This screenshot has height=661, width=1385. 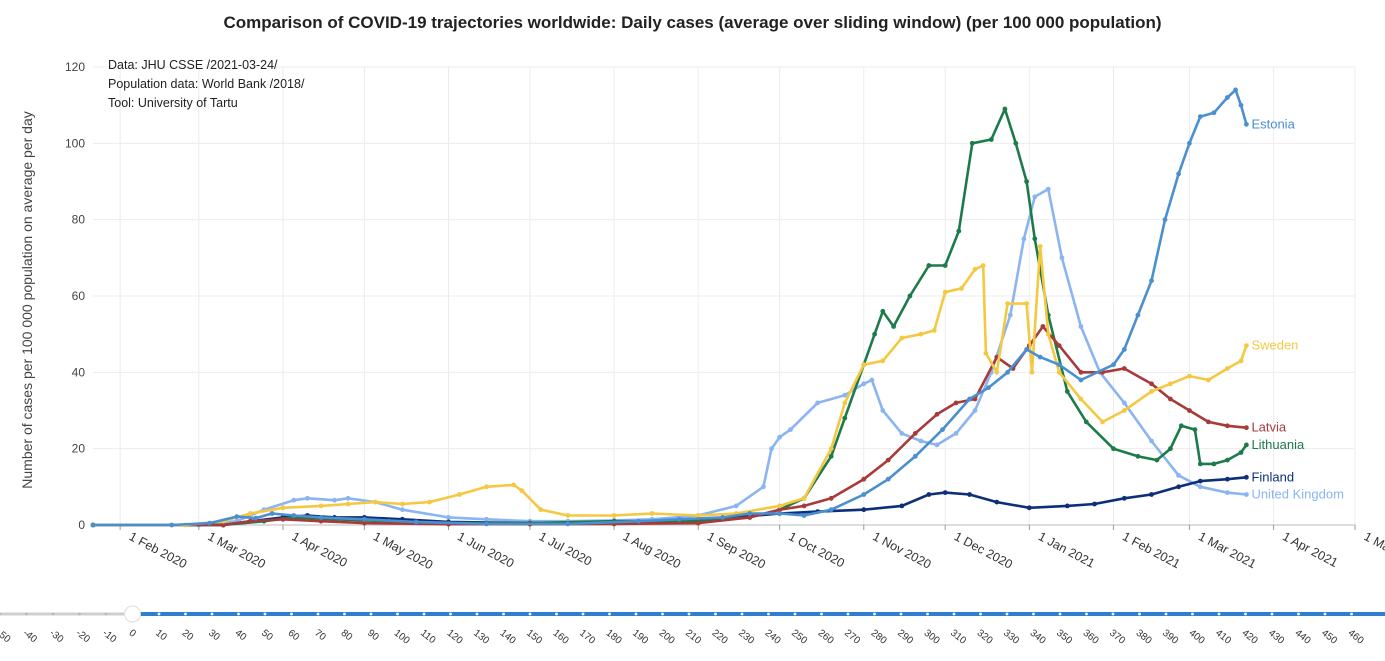 I want to click on slider-tick-label: 370, so click(x=1117, y=637).